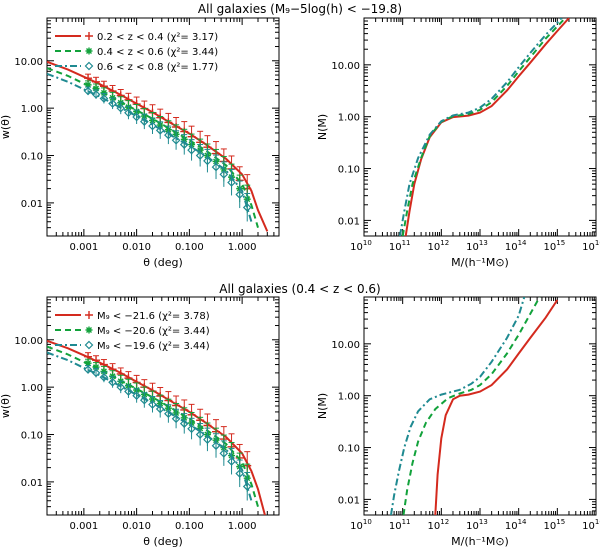  What do you see at coordinates (153, 346) in the screenshot?
I see `legend-label: M₉ < −19.6 (χ²= 3.44)` at bounding box center [153, 346].